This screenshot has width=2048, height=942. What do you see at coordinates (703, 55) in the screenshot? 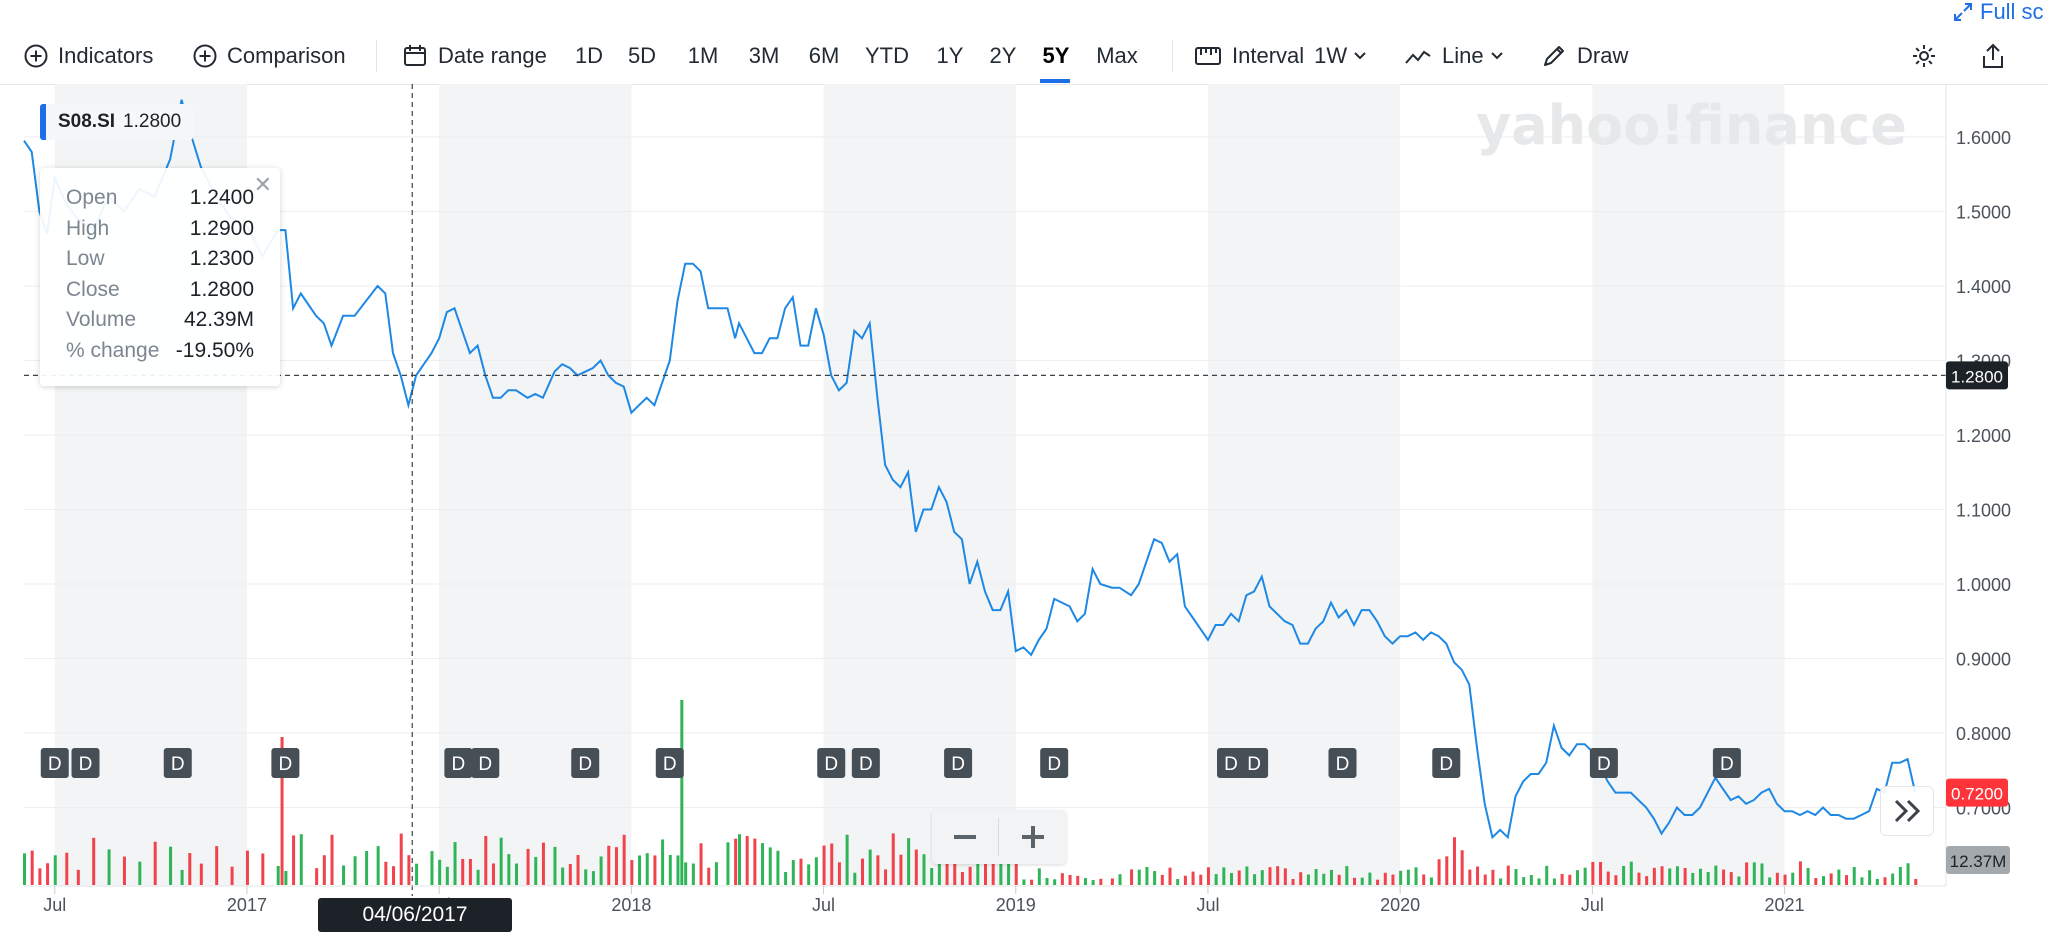
I see `range-button-1m: 1M` at bounding box center [703, 55].